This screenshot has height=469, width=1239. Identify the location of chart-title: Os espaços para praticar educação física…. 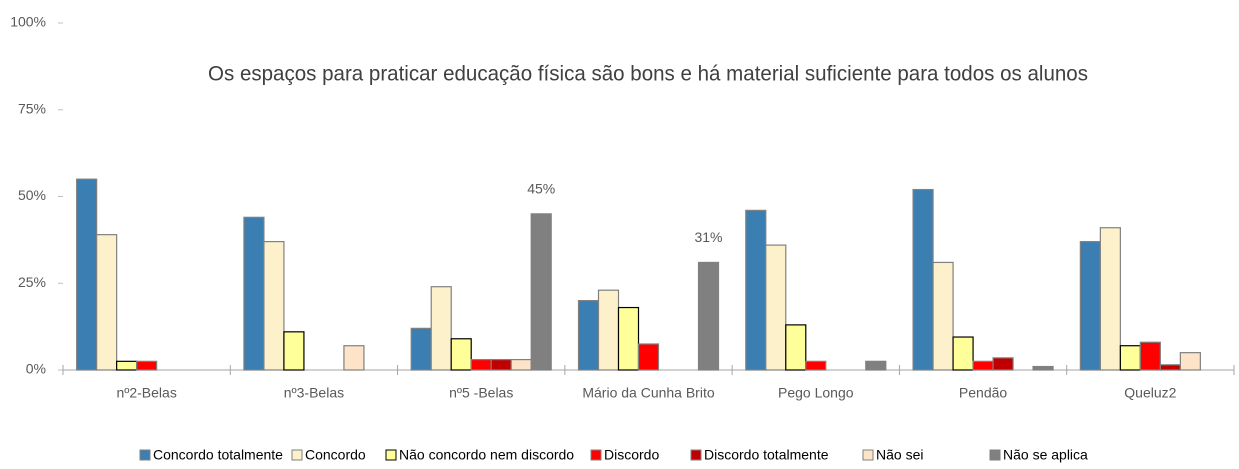
(648, 74).